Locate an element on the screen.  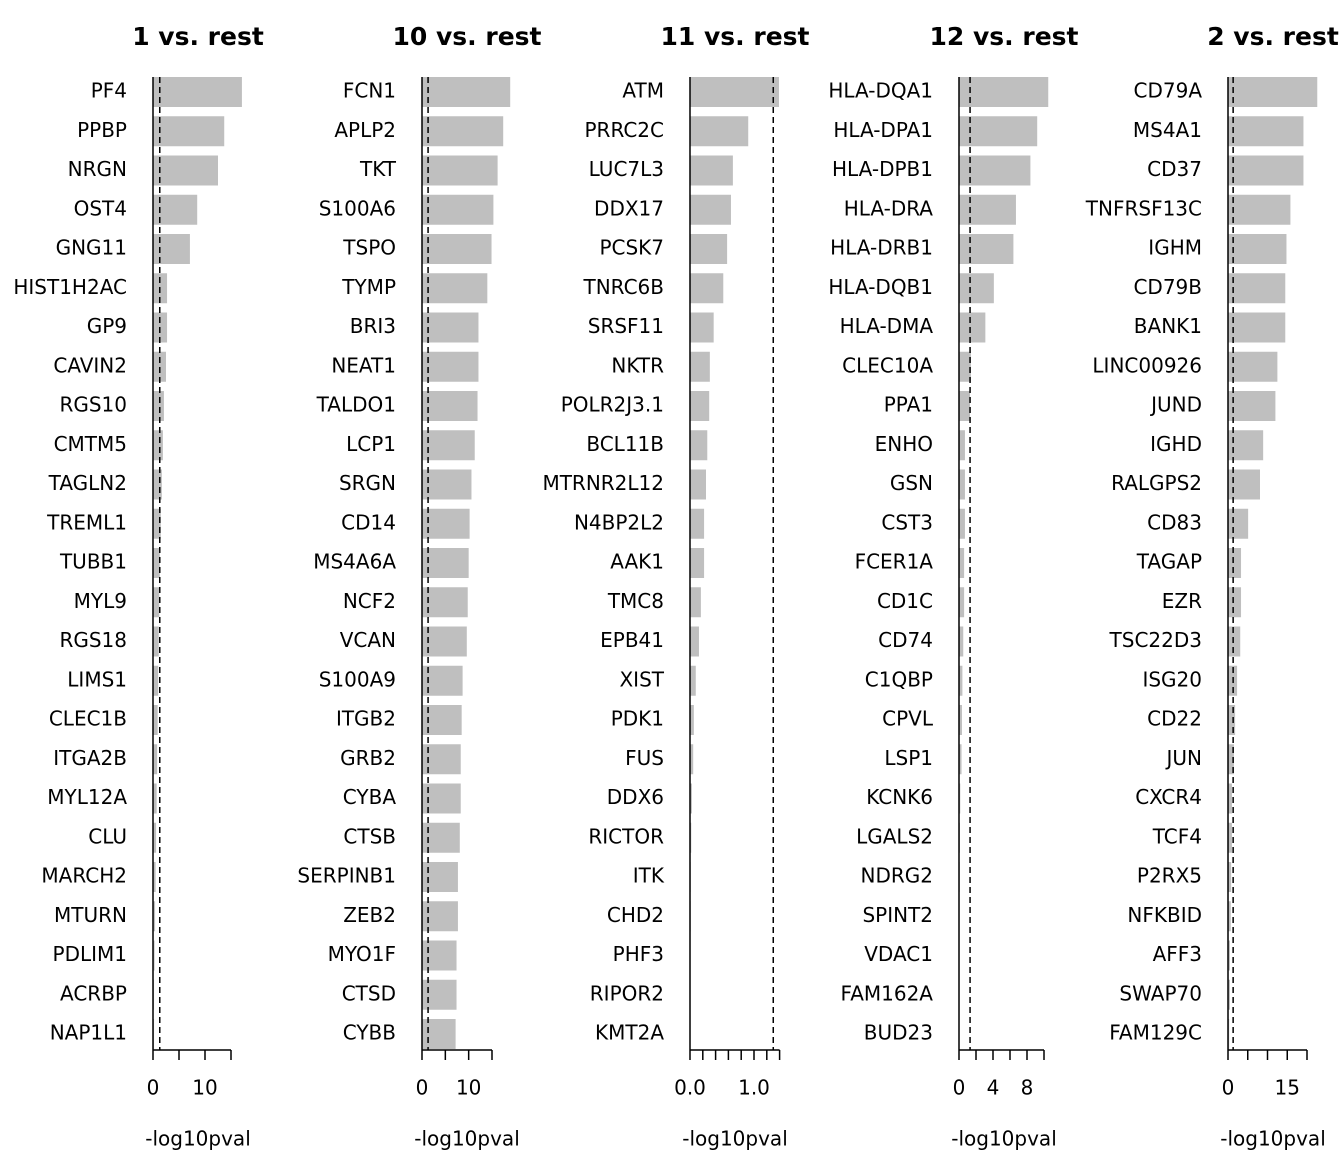
y-tick-label: SRGN is located at coordinates (367, 483).